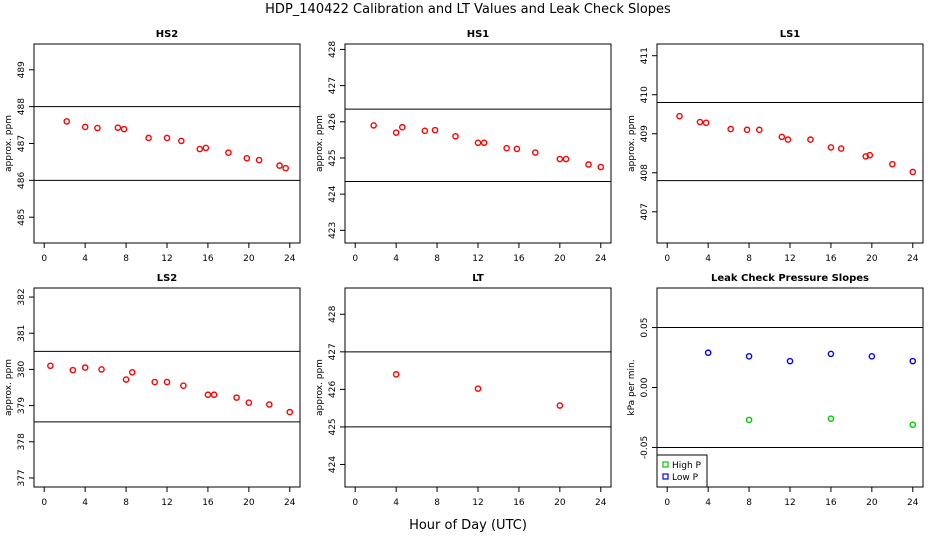  What do you see at coordinates (687, 466) in the screenshot?
I see `legend-label: High P` at bounding box center [687, 466].